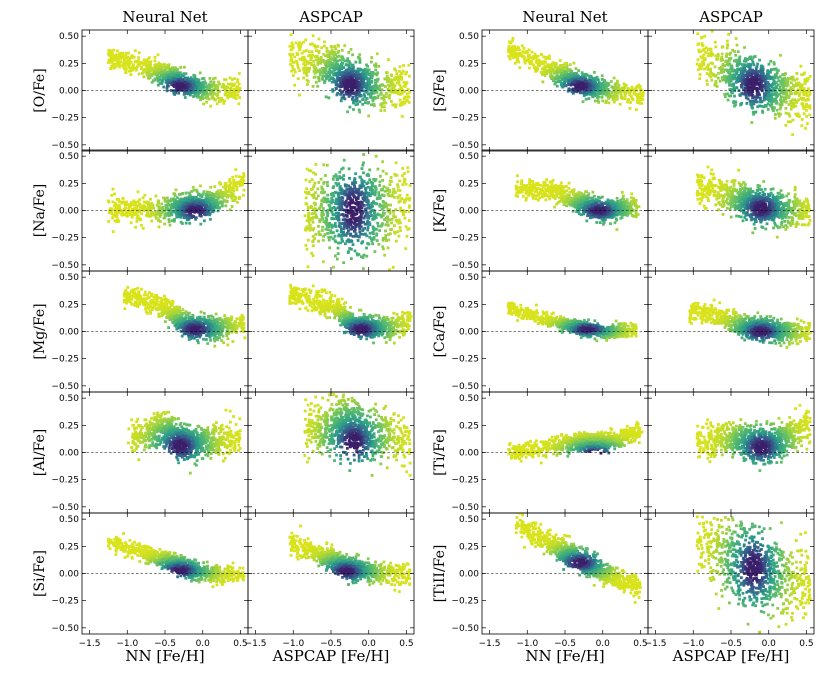 This screenshot has height=692, width=830. What do you see at coordinates (150, 331) in the screenshot?
I see `panel-mgfe-nn: −0.50−0.250.000.250.50` at bounding box center [150, 331].